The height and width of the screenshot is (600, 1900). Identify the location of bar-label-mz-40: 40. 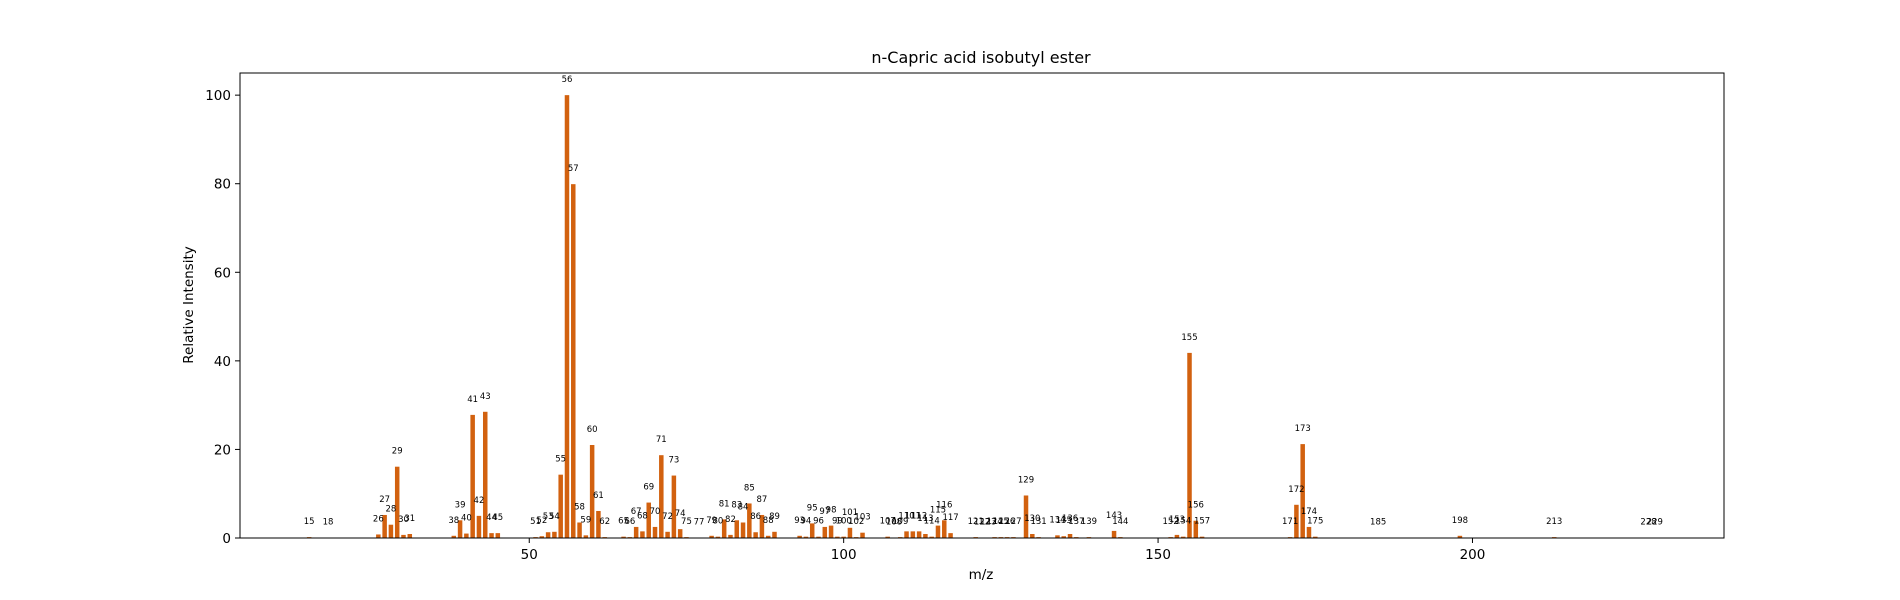
(466, 519).